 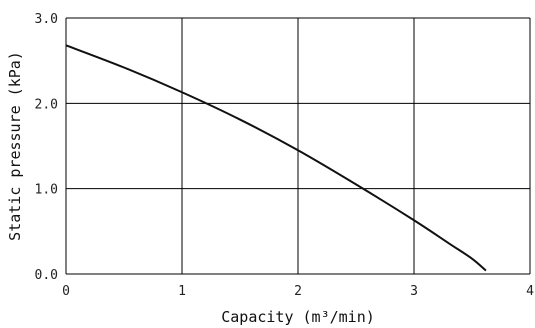 What do you see at coordinates (15, 146) in the screenshot?
I see `y-axis-label: Static pressure (kPa)` at bounding box center [15, 146].